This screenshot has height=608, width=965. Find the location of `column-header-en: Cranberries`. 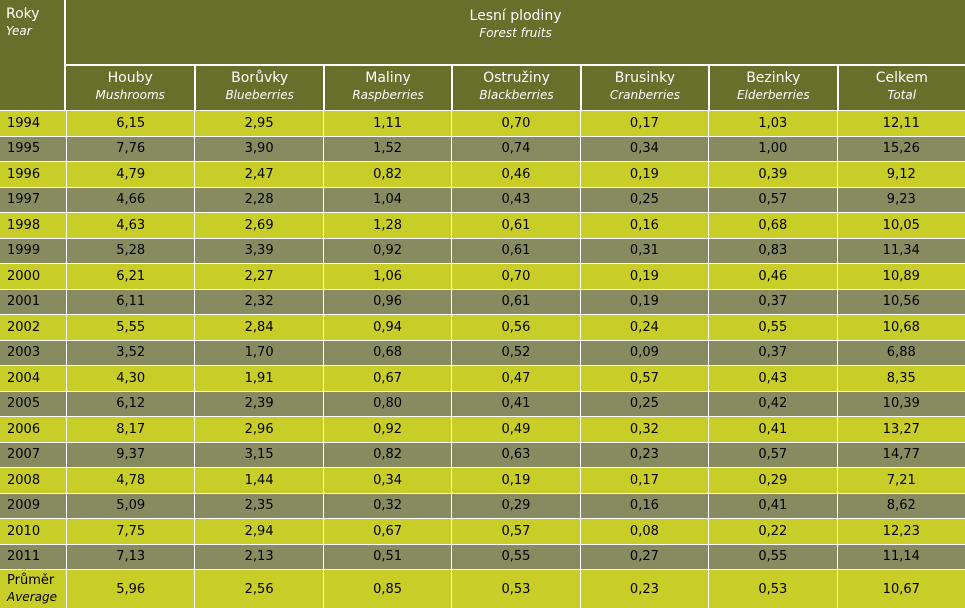

column-header-en: Cranberries is located at coordinates (644, 95).